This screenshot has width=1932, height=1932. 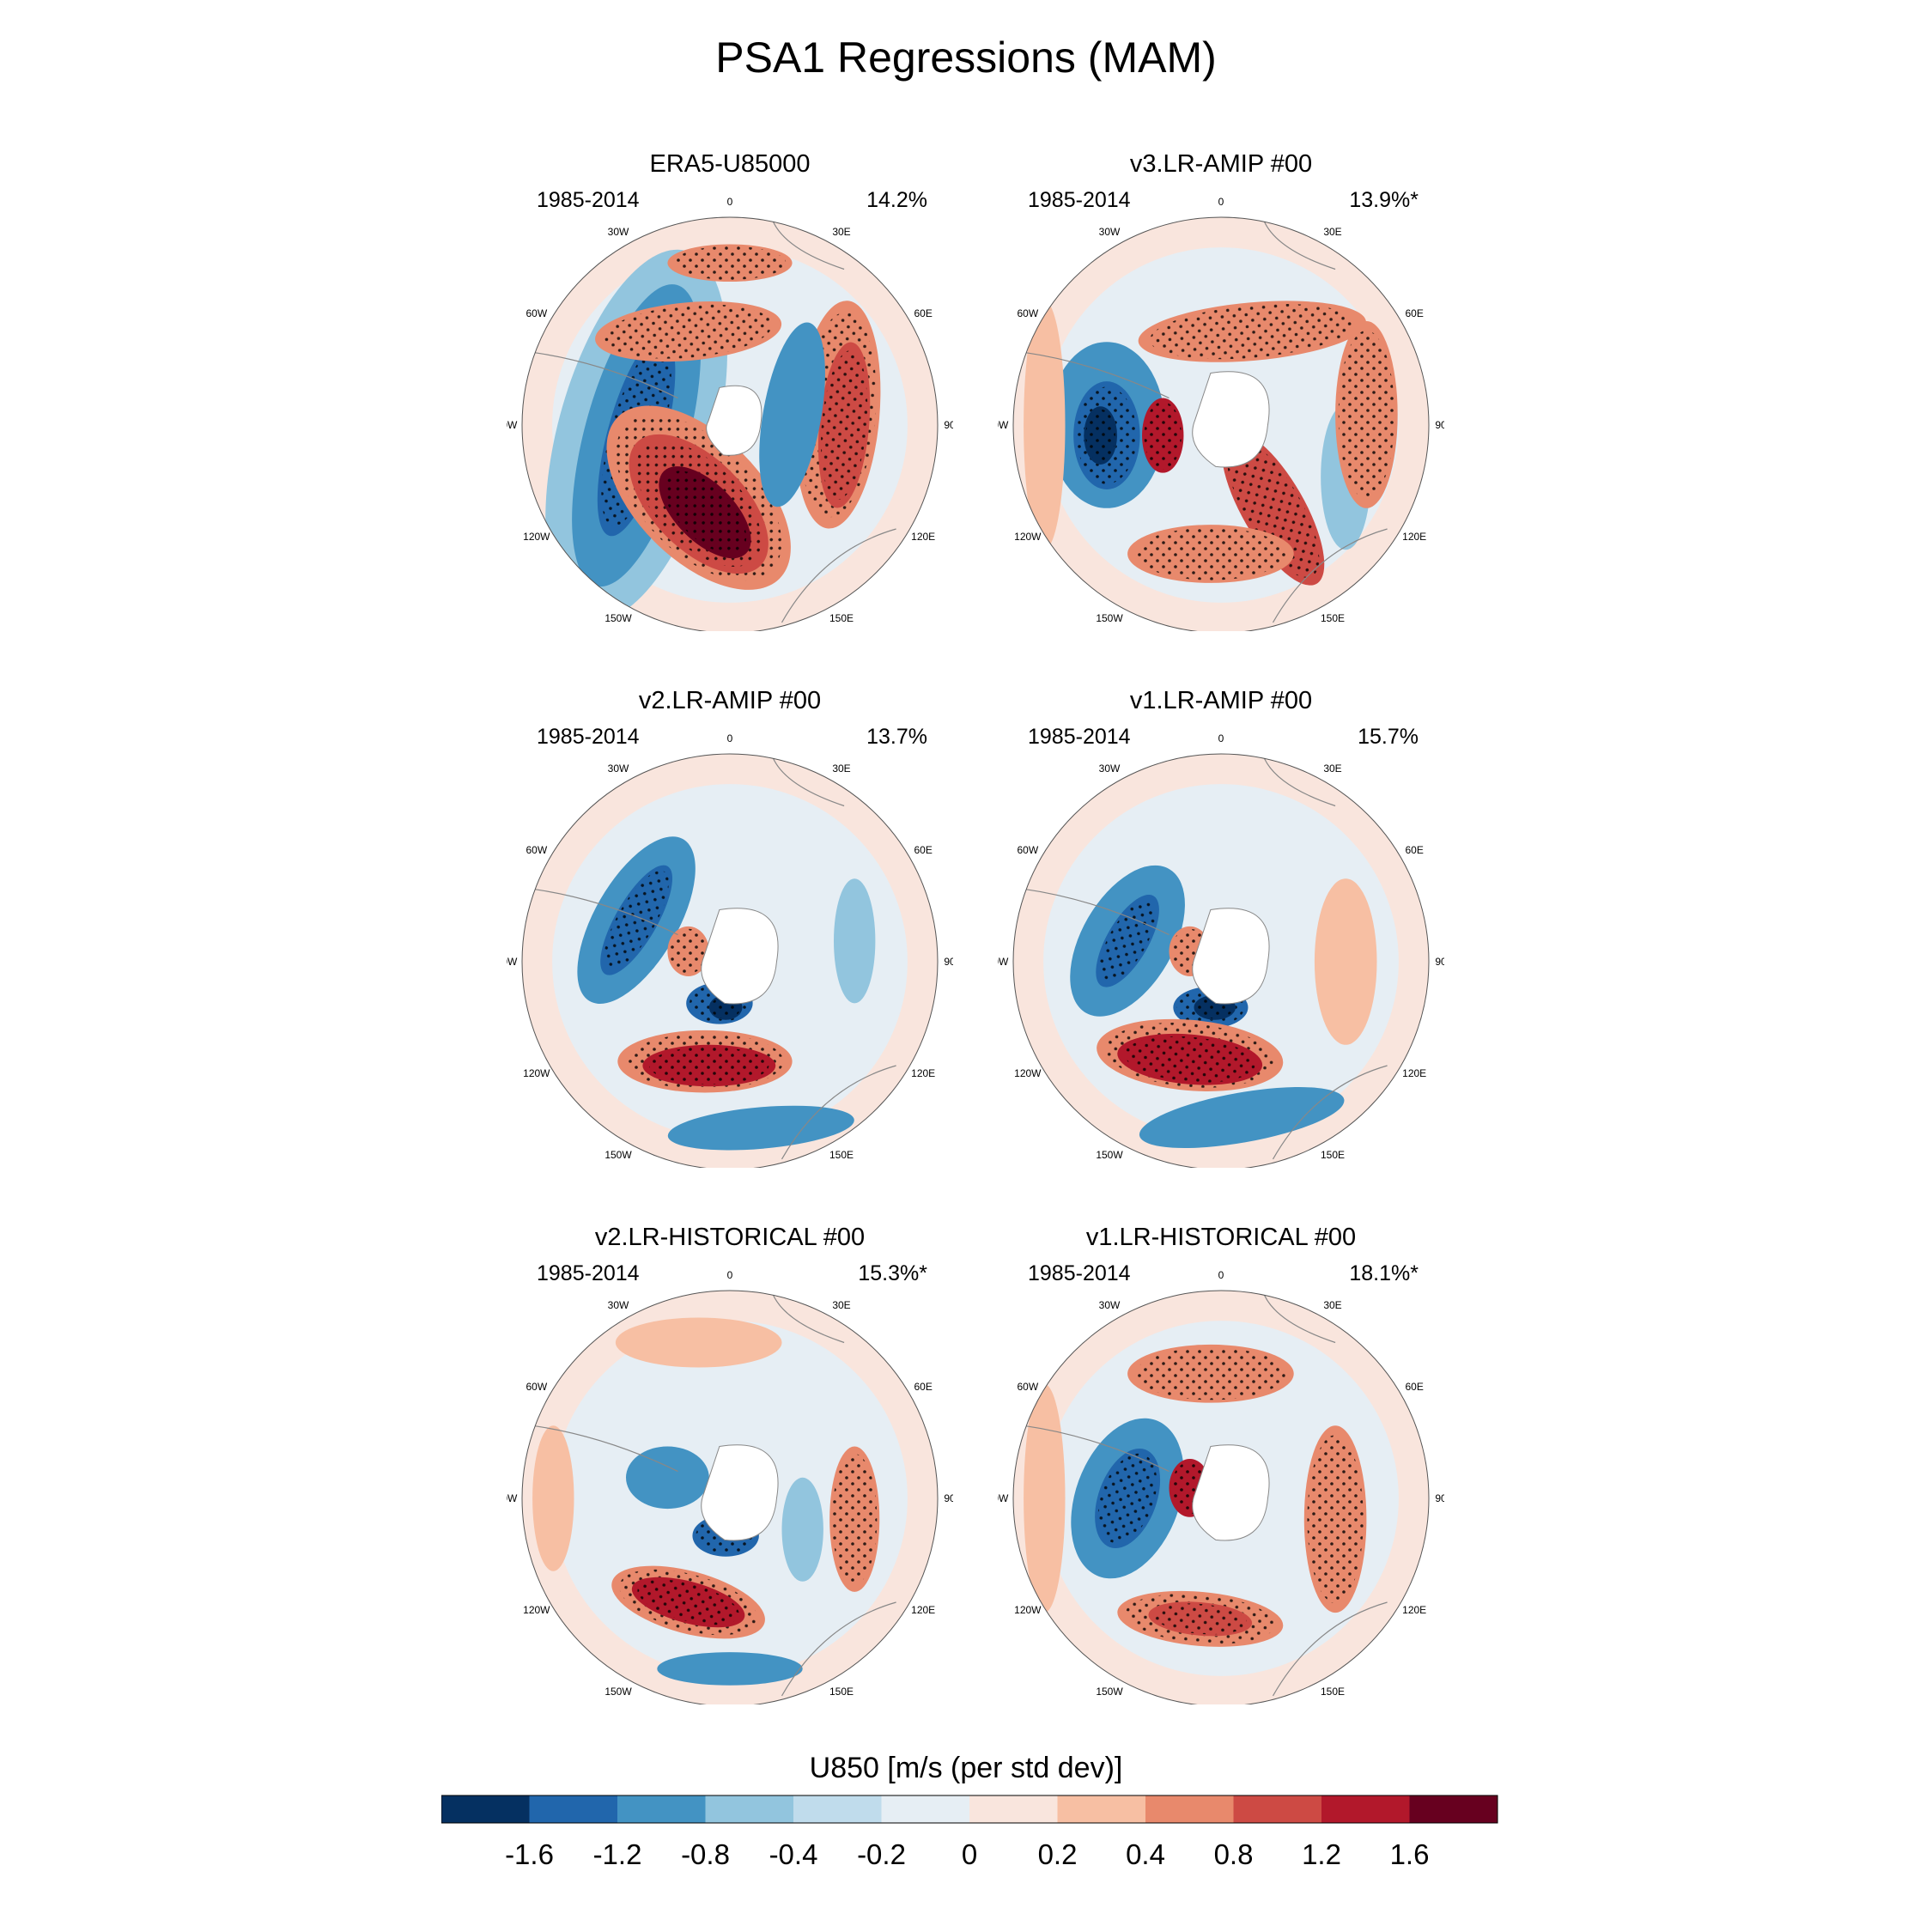 What do you see at coordinates (530, 1854) in the screenshot?
I see `colorbar-tick-label: -1.6` at bounding box center [530, 1854].